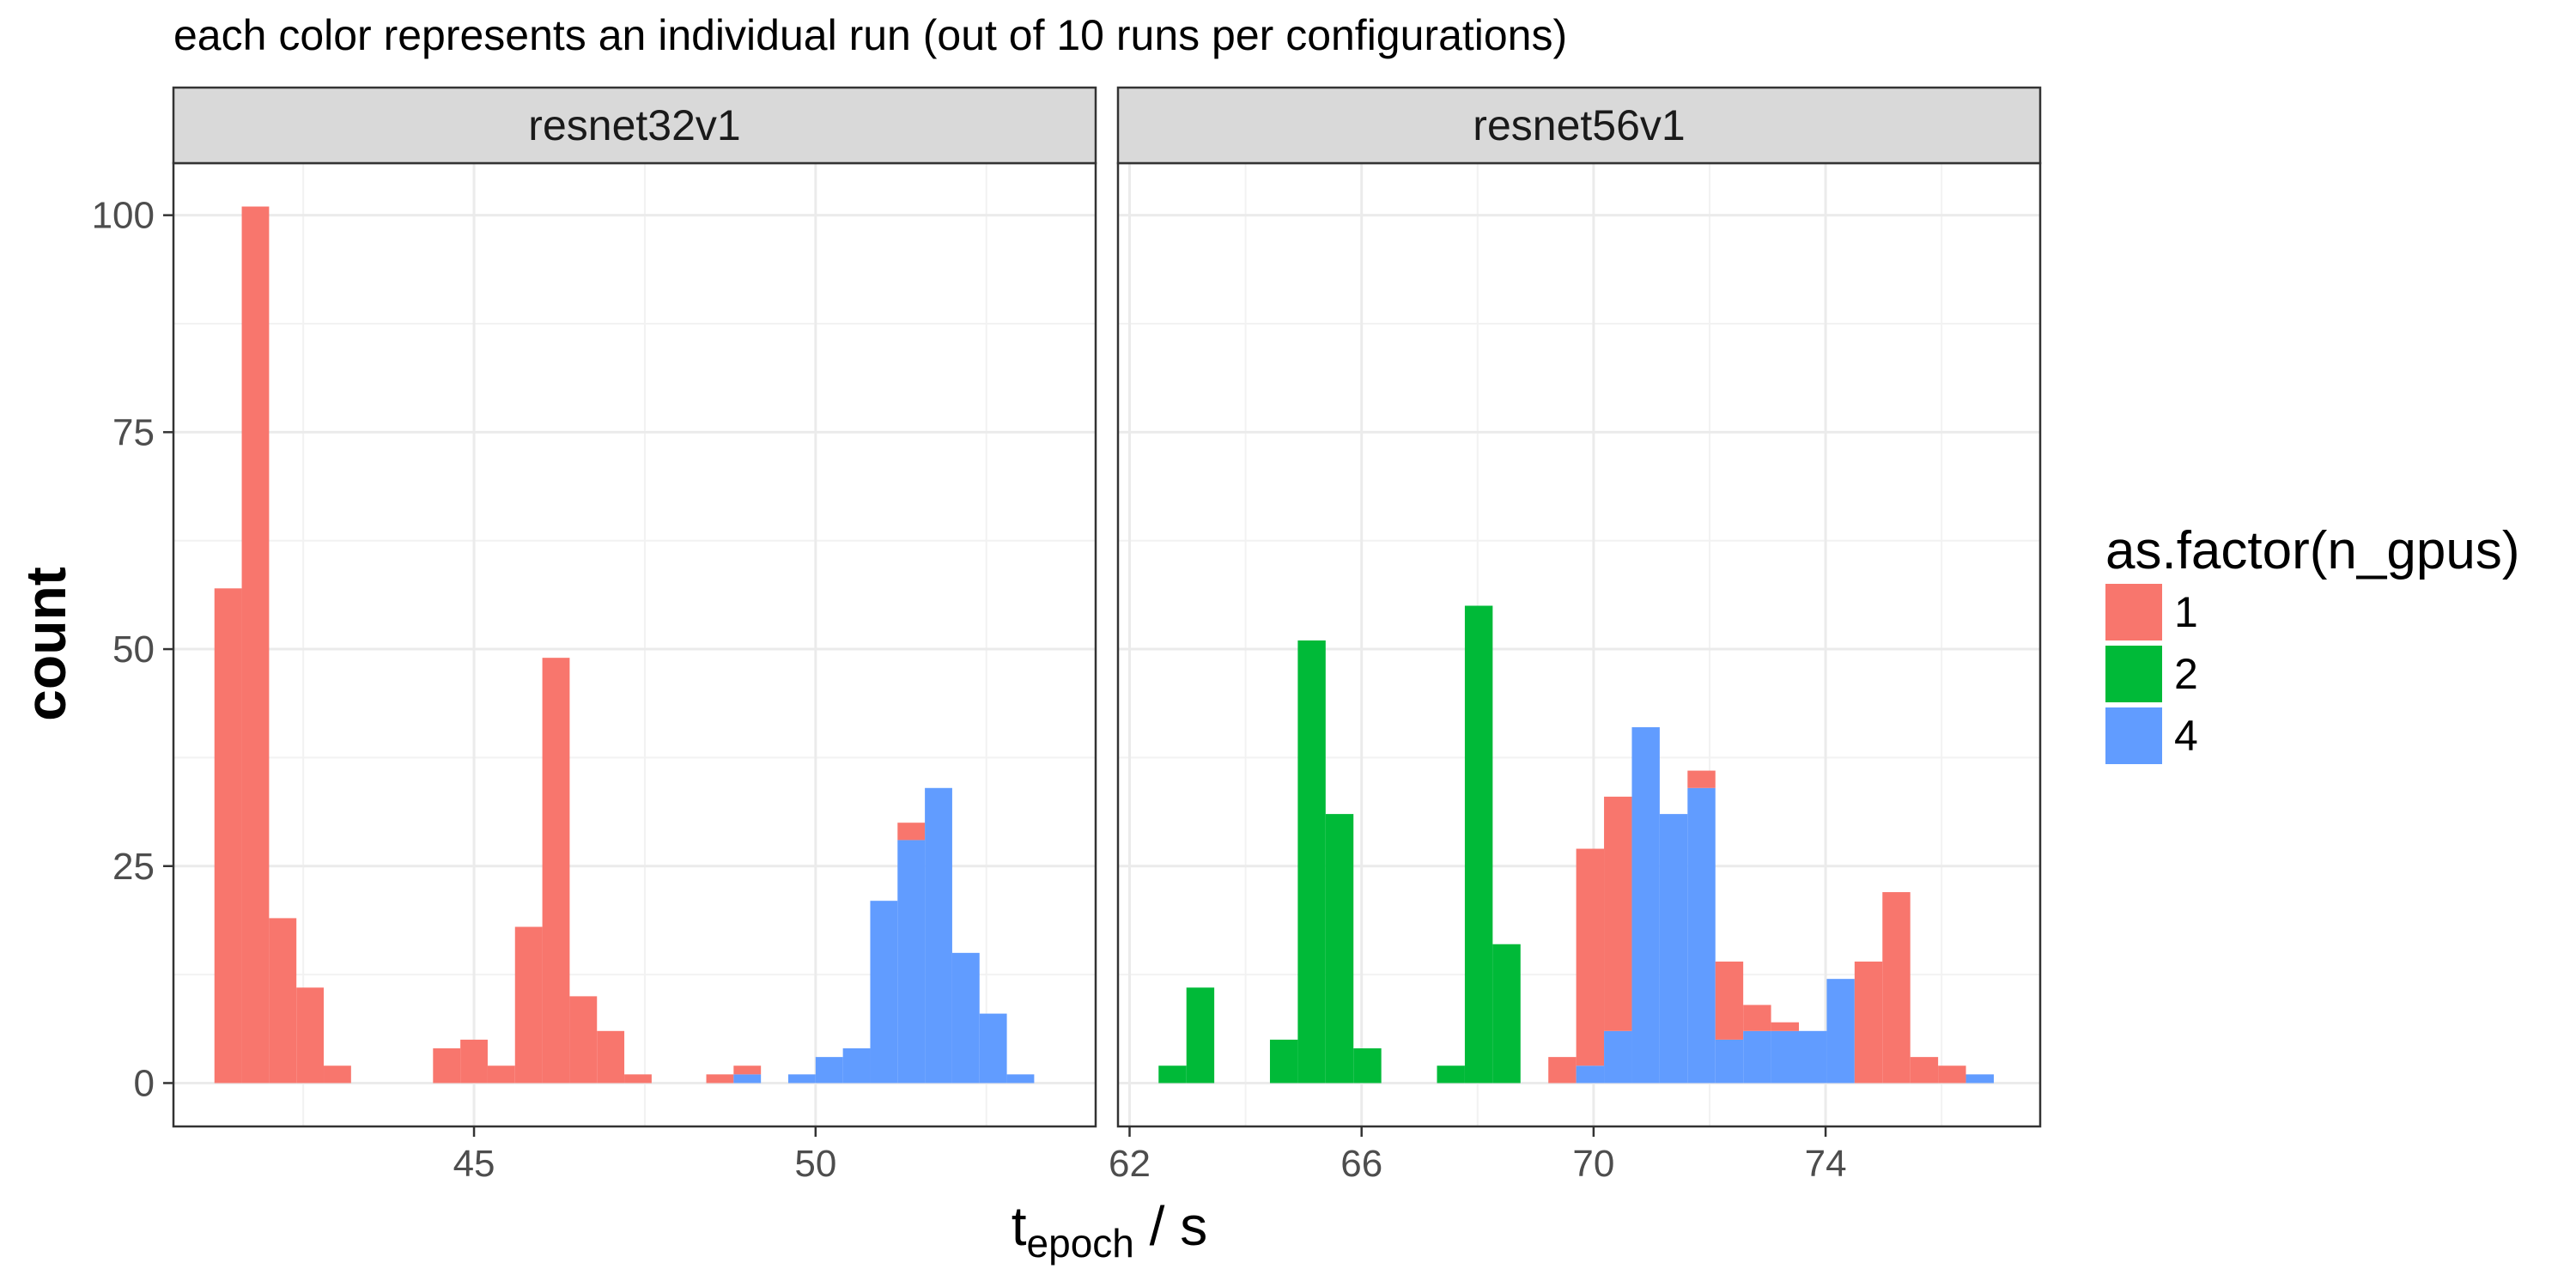 The height and width of the screenshot is (1287, 2576). What do you see at coordinates (133, 867) in the screenshot?
I see `y-tick-label: 25` at bounding box center [133, 867].